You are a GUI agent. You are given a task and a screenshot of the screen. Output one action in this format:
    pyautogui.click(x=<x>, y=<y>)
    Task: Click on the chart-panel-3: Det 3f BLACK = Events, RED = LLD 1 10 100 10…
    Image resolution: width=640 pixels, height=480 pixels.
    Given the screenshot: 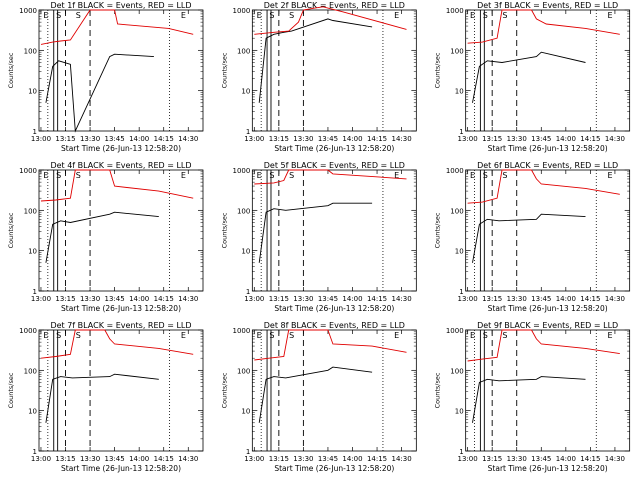 What is the action you would take?
    pyautogui.click(x=532, y=77)
    